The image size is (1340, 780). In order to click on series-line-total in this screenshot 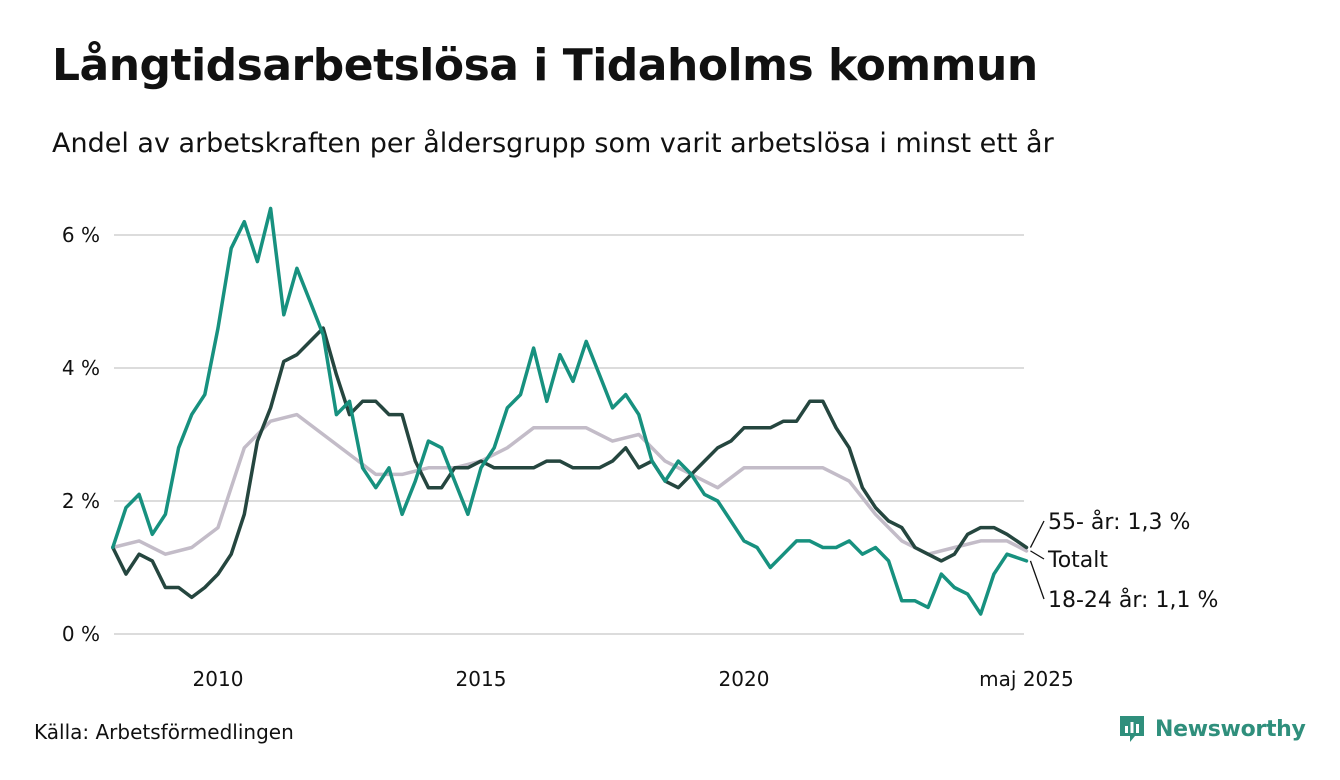, I will do `click(570, 484)`.